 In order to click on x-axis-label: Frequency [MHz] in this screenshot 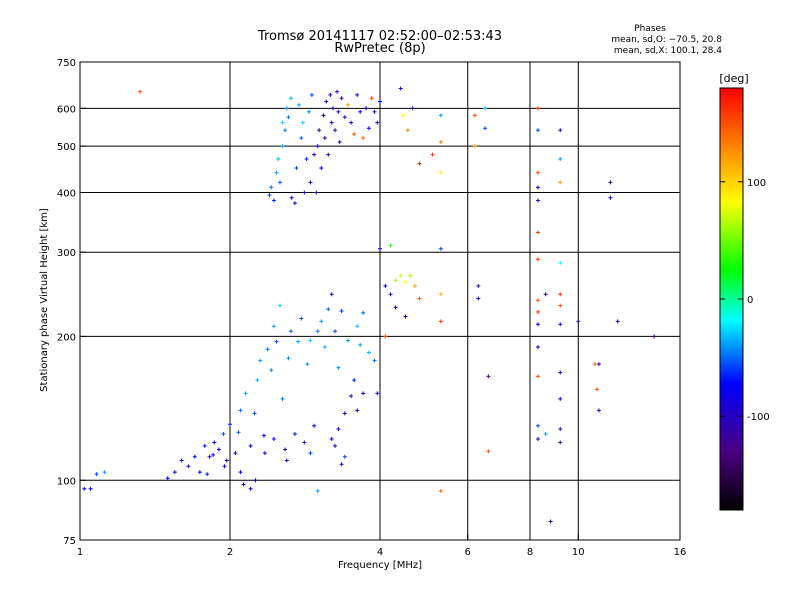, I will do `click(380, 565)`.